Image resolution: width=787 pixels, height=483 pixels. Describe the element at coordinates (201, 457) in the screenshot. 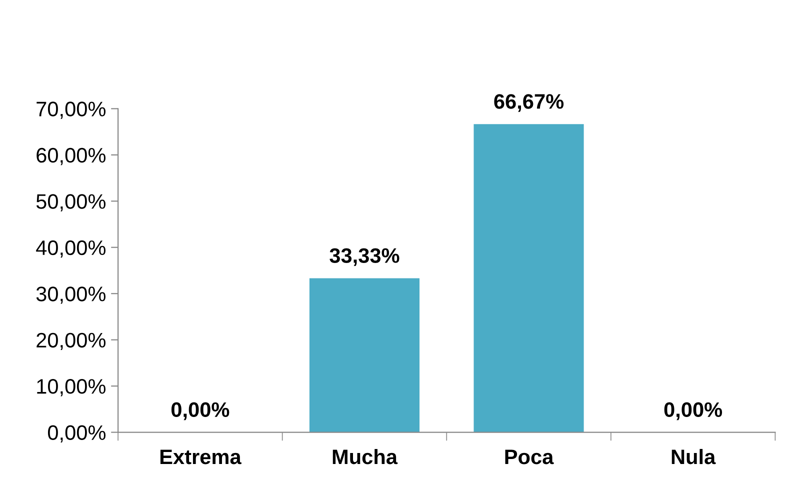

I see `x-tick-label: Extrema` at that location.